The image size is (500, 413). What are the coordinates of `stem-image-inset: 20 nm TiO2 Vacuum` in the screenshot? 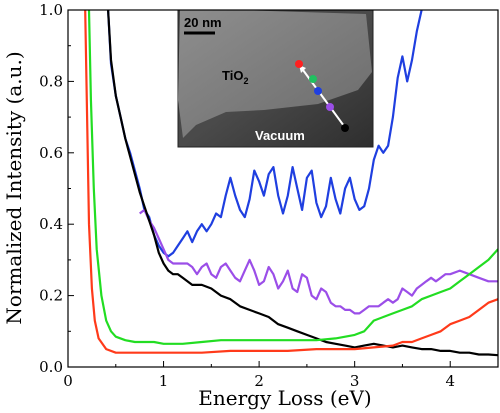 It's located at (275, 78).